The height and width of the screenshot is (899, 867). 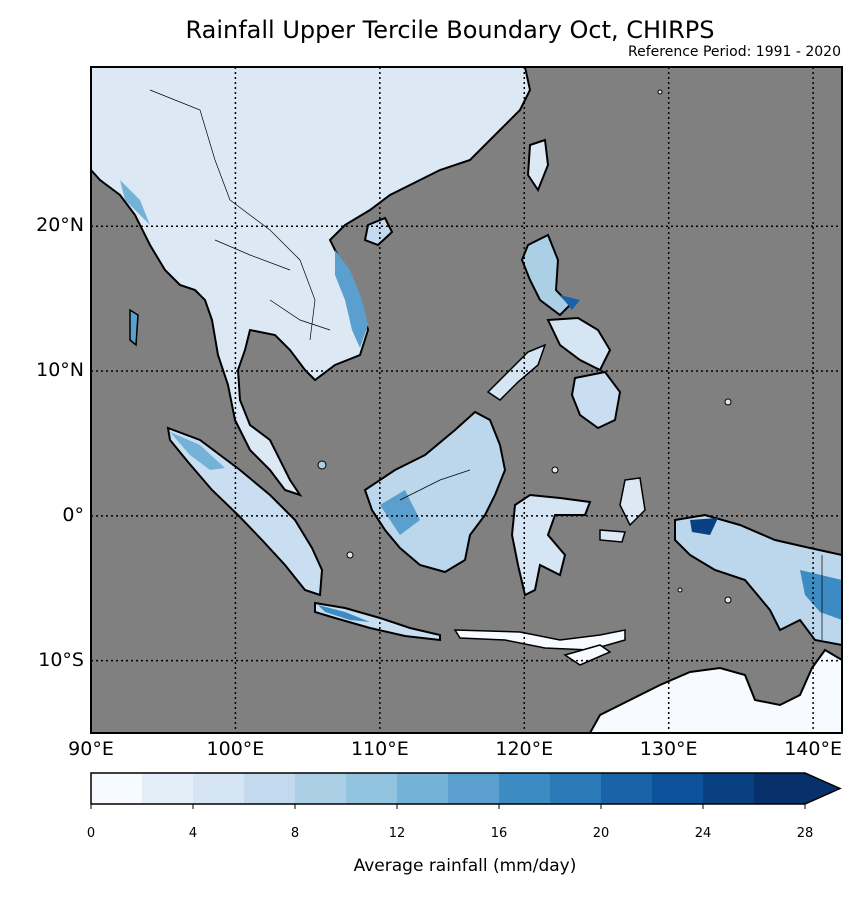 I want to click on longitude-label: 100°E, so click(x=235, y=749).